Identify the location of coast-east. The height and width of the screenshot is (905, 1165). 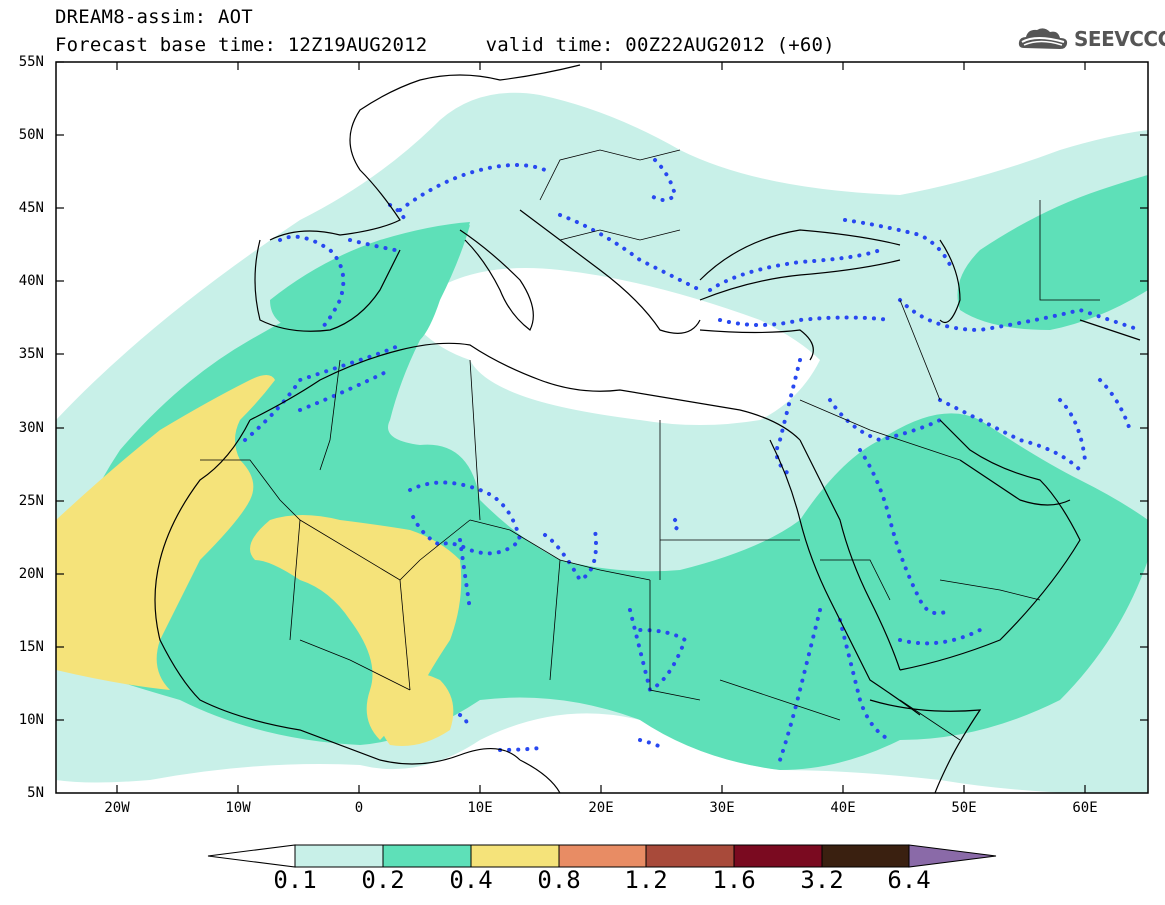
(1110, 330).